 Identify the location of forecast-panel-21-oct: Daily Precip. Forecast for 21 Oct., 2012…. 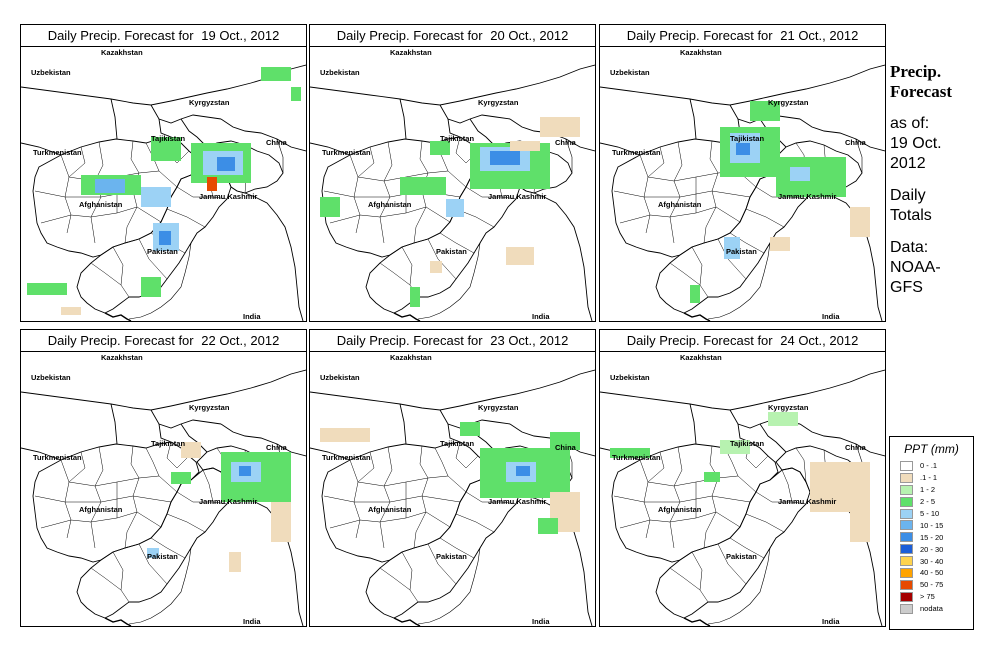
(742, 173).